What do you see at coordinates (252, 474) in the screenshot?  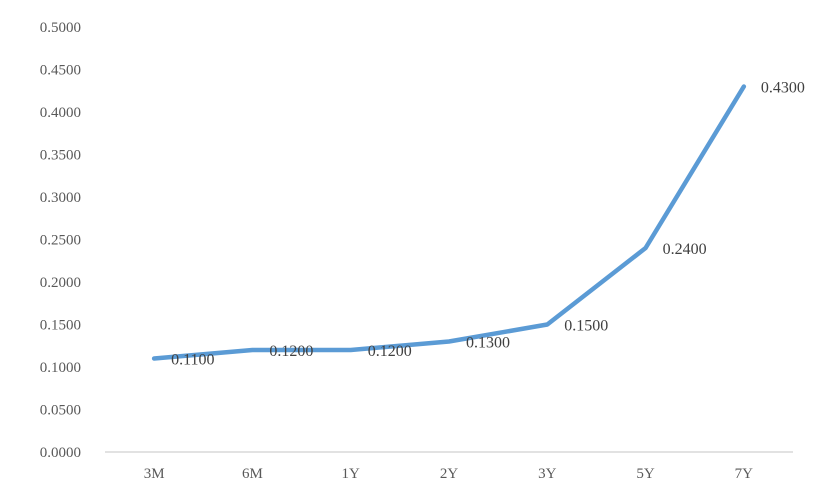 I see `x-tick-label: 6M` at bounding box center [252, 474].